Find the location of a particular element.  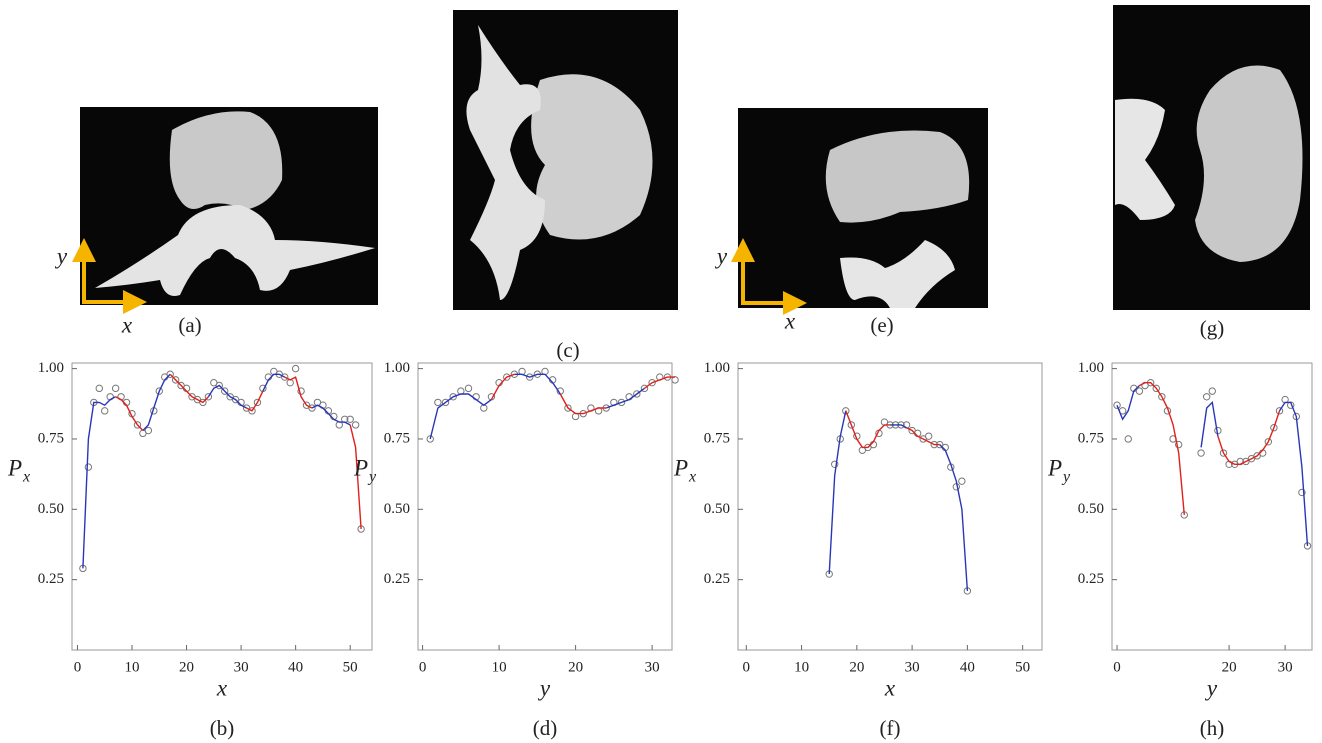

image-caption: (a) is located at coordinates (189, 325).